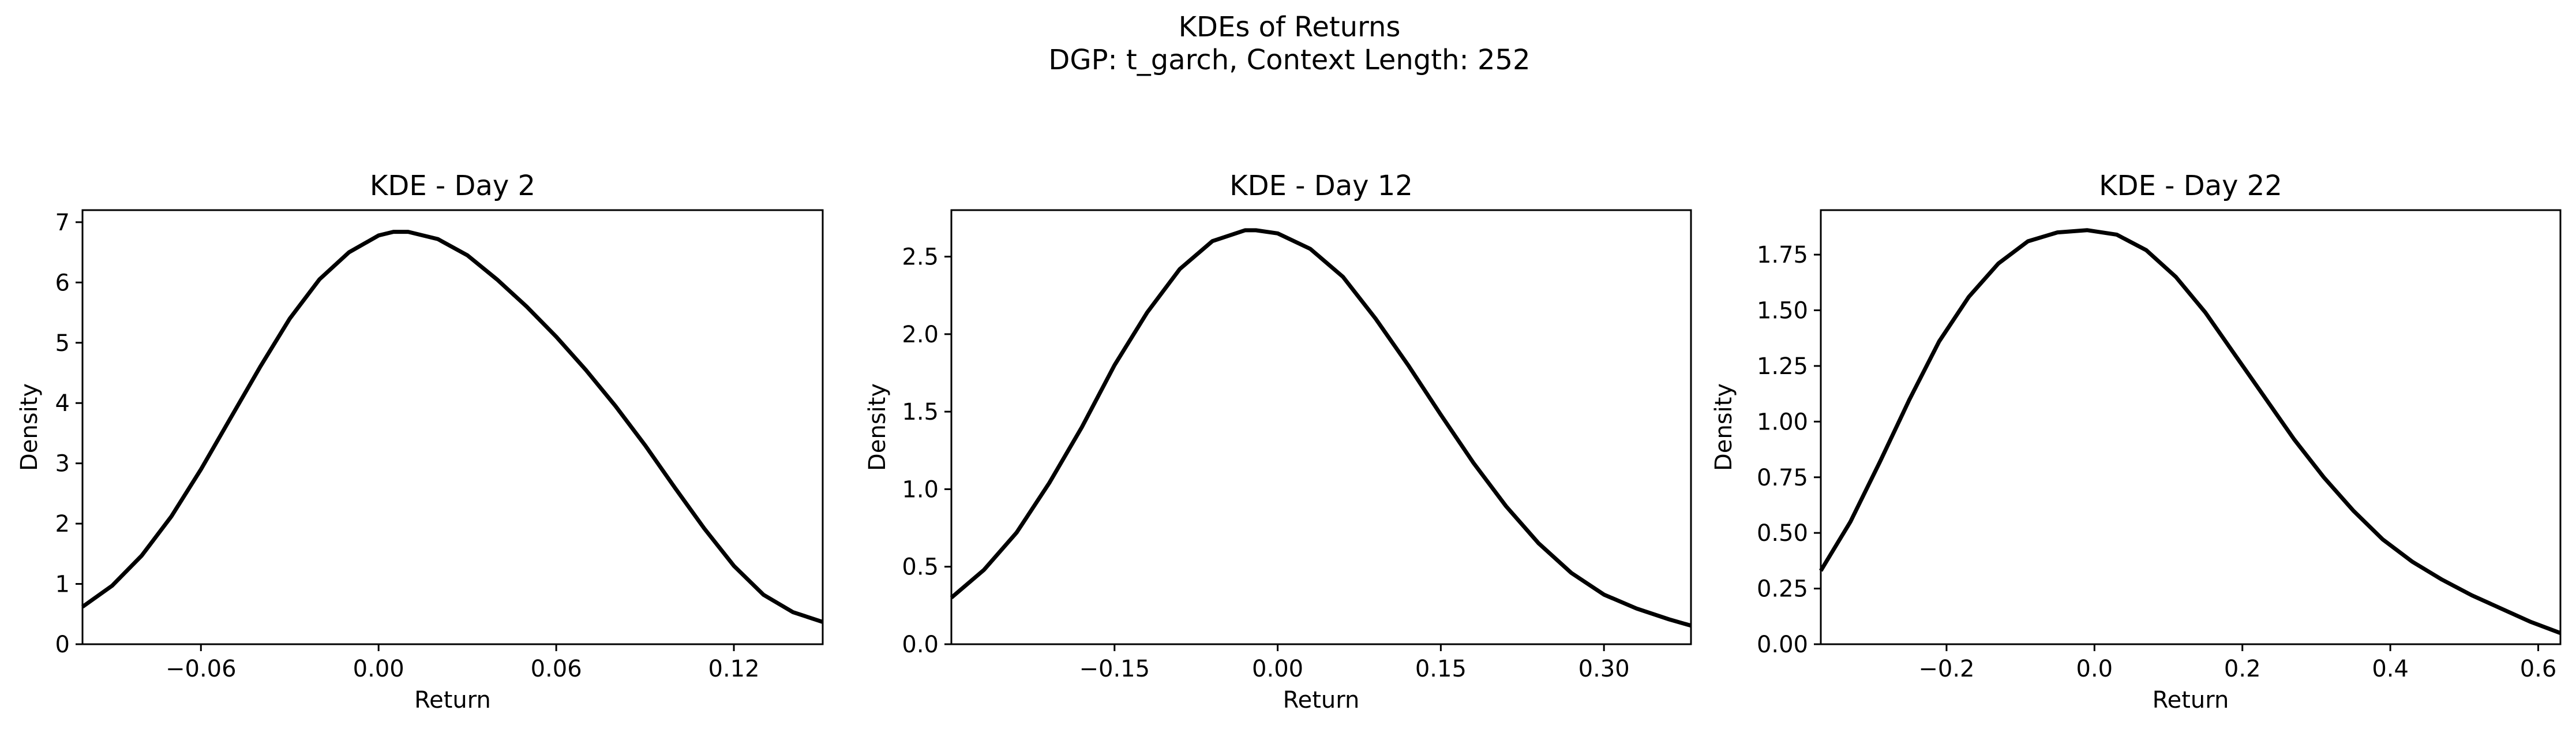 Image resolution: width=2576 pixels, height=736 pixels. What do you see at coordinates (556, 669) in the screenshot?
I see `x-tick-label: 0.06` at bounding box center [556, 669].